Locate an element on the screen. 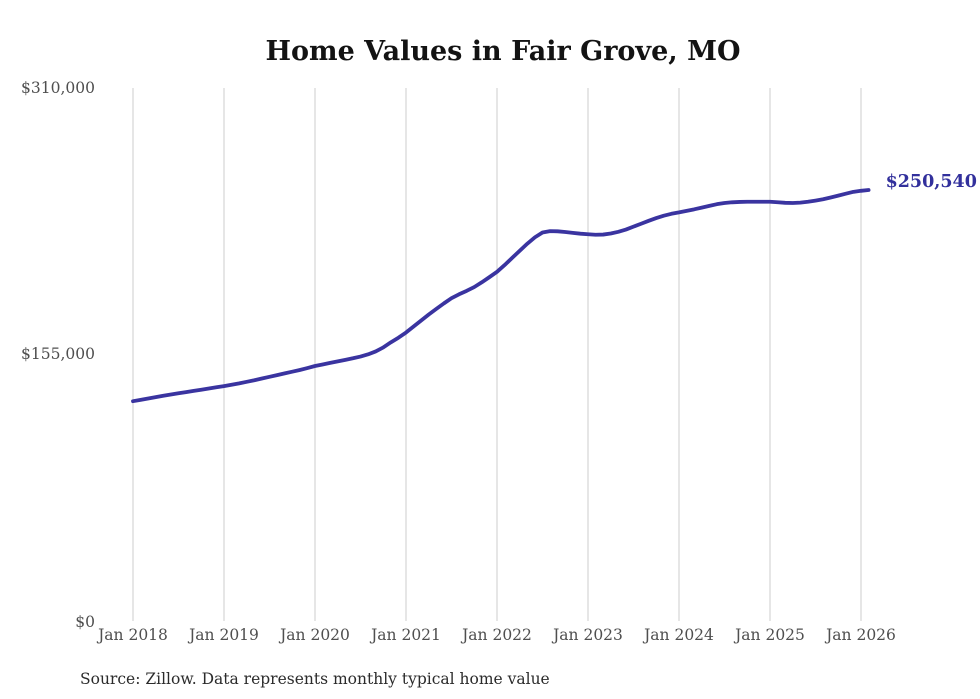 This screenshot has width=980, height=699. x-tick-jan-2024: Jan 2024 is located at coordinates (678, 635).